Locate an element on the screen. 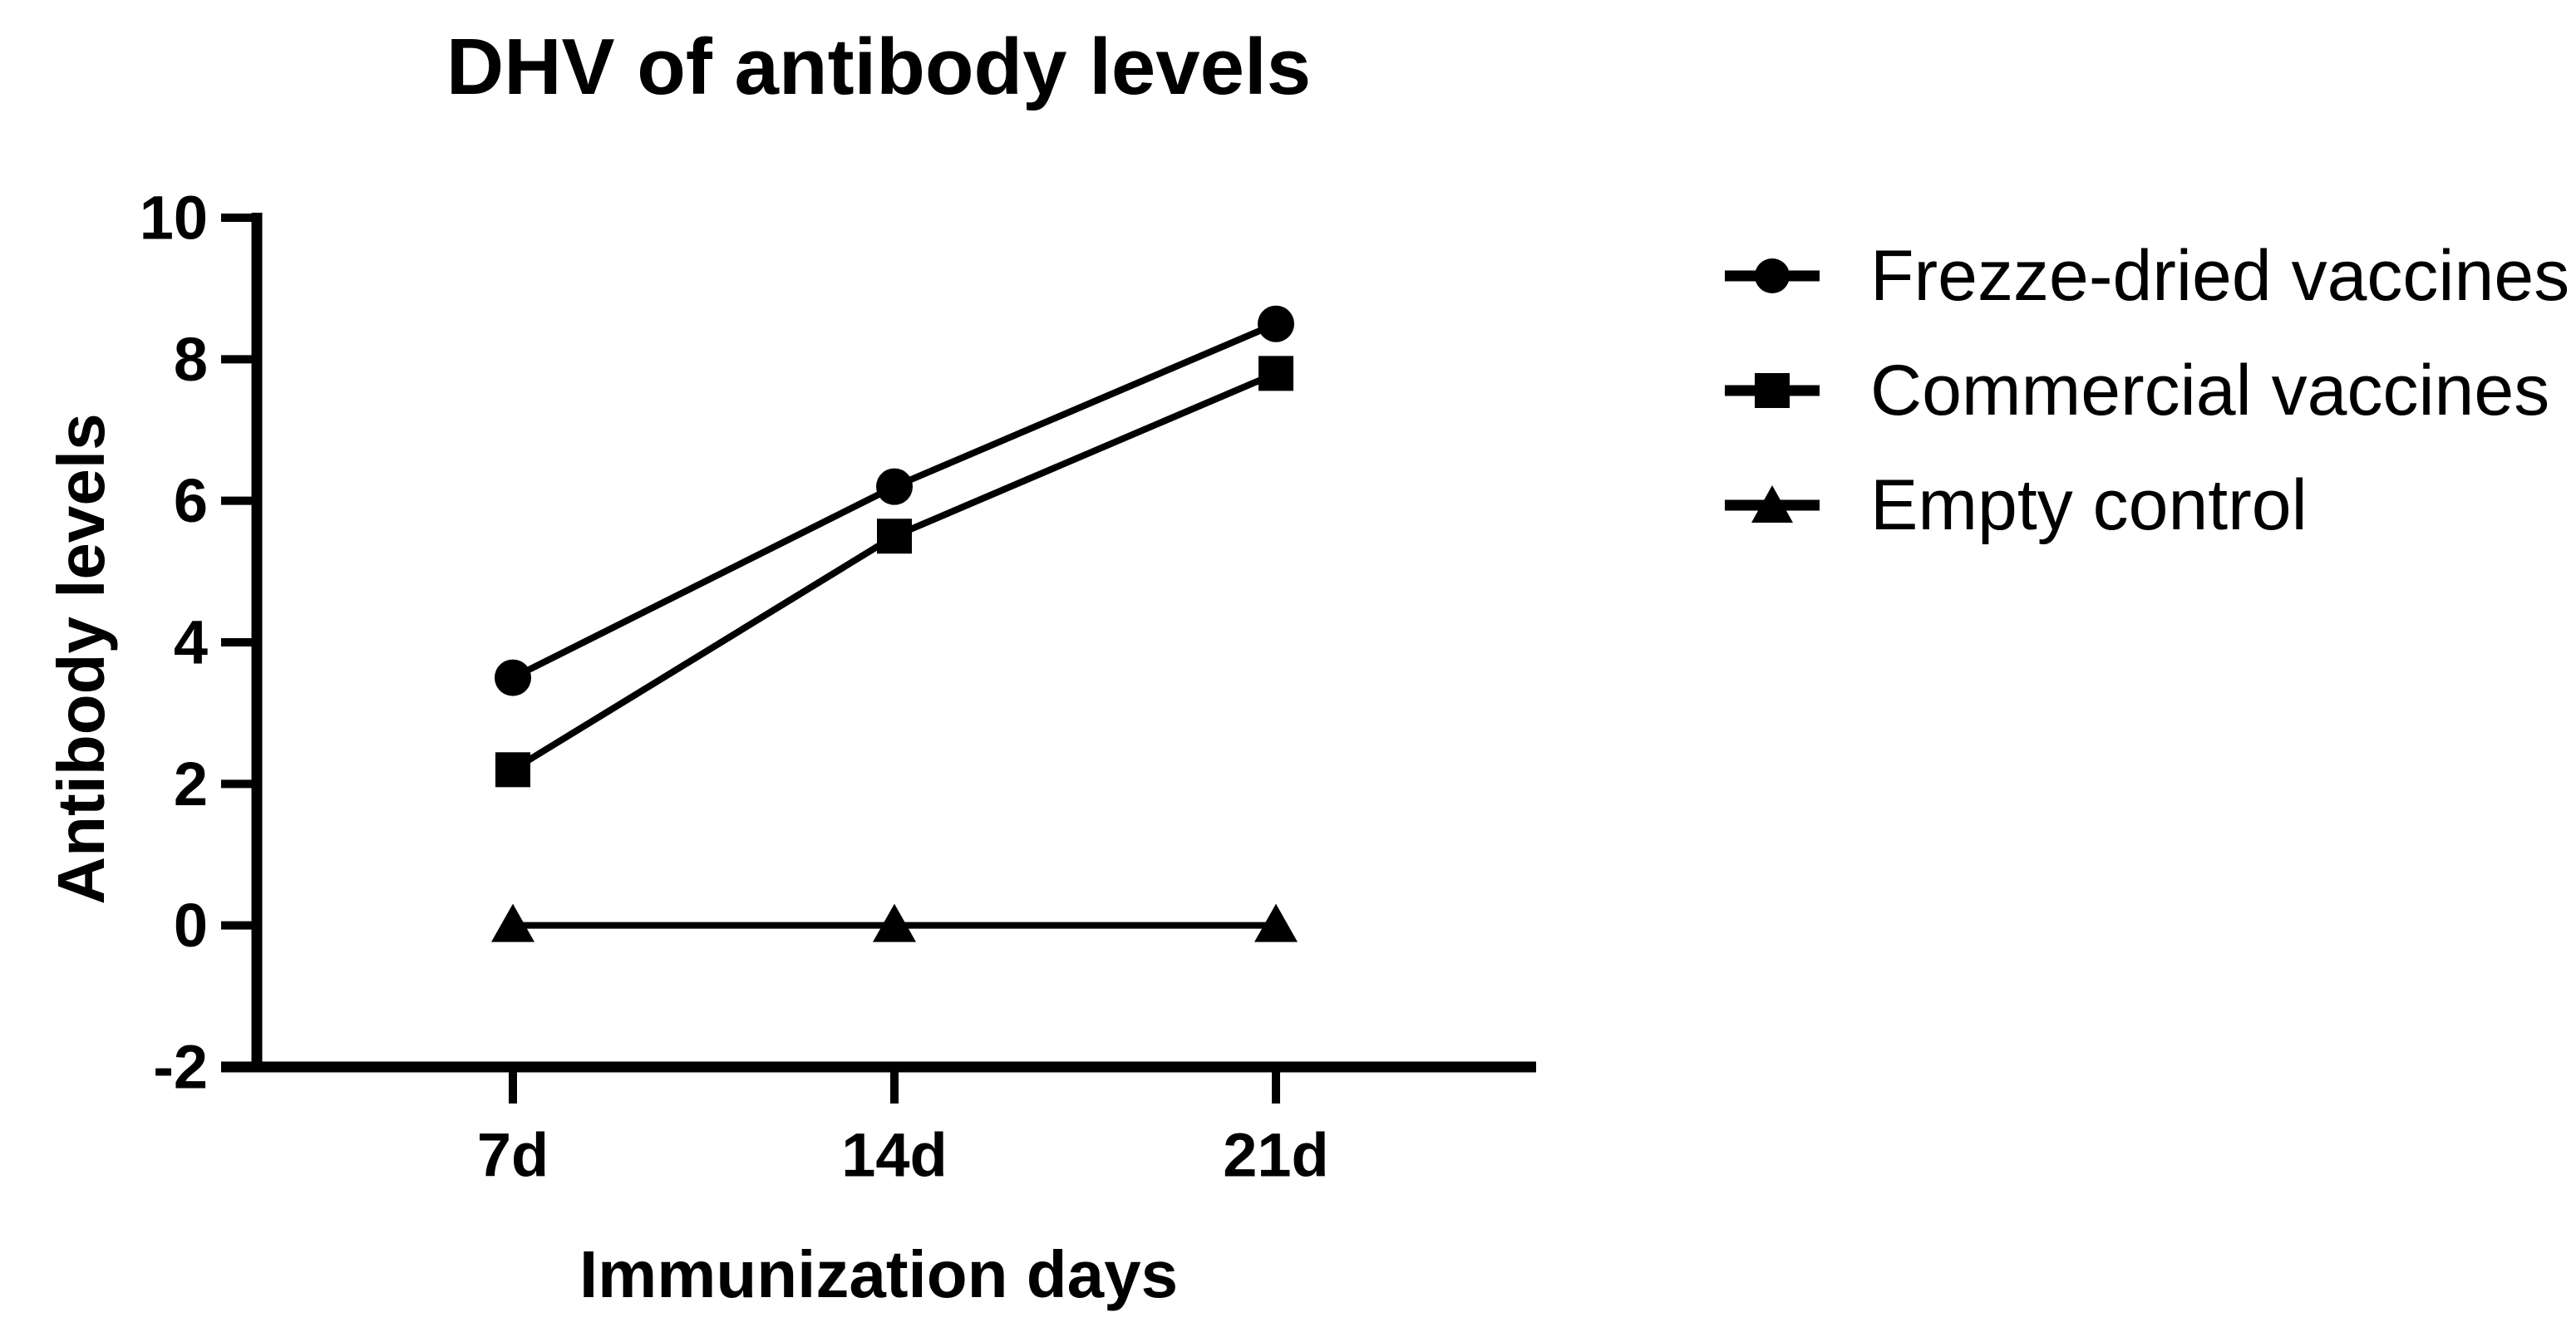  legend-item-label: Empty control is located at coordinates (2089, 505).